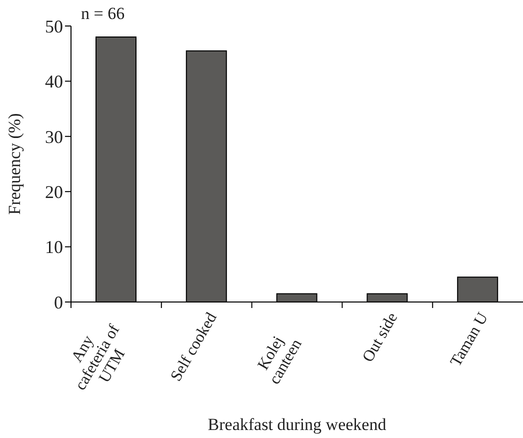  Describe the element at coordinates (54, 192) in the screenshot. I see `y-tick-label: 20` at that location.